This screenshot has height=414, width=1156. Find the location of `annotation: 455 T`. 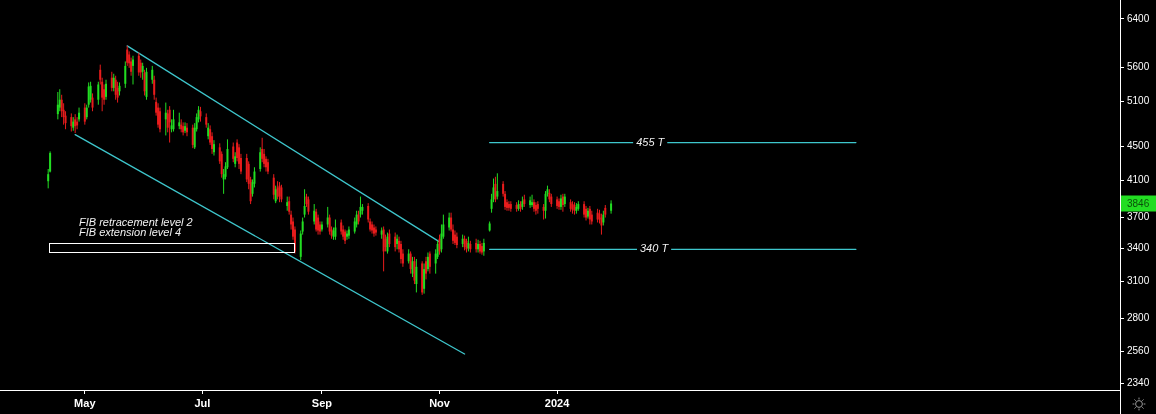

annotation: 455 T is located at coordinates (651, 141).